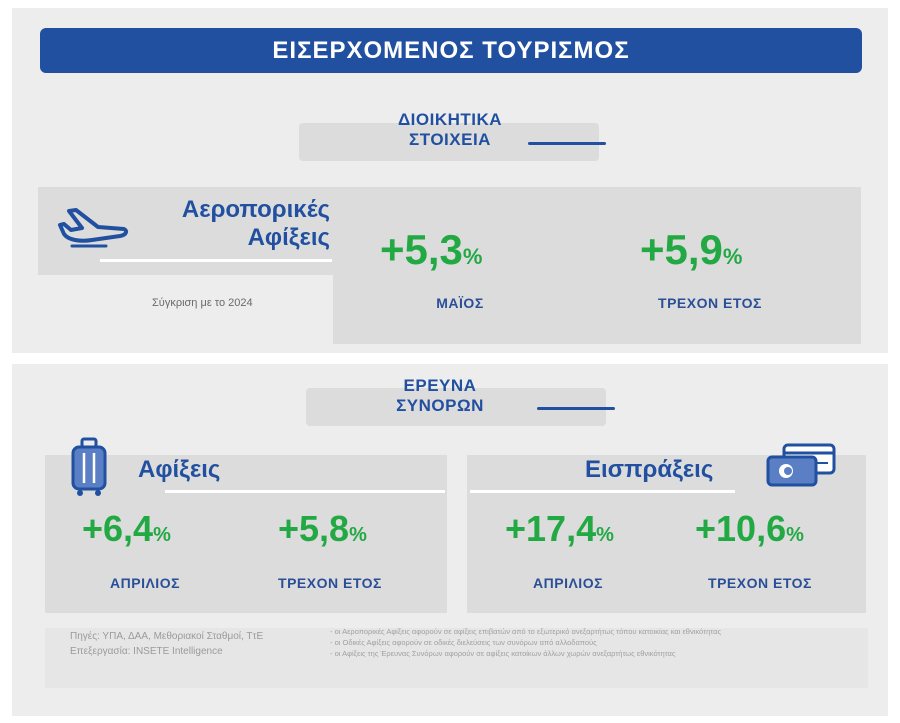  What do you see at coordinates (649, 469) in the screenshot?
I see `receipts-title: Εισπράξεις` at bounding box center [649, 469].